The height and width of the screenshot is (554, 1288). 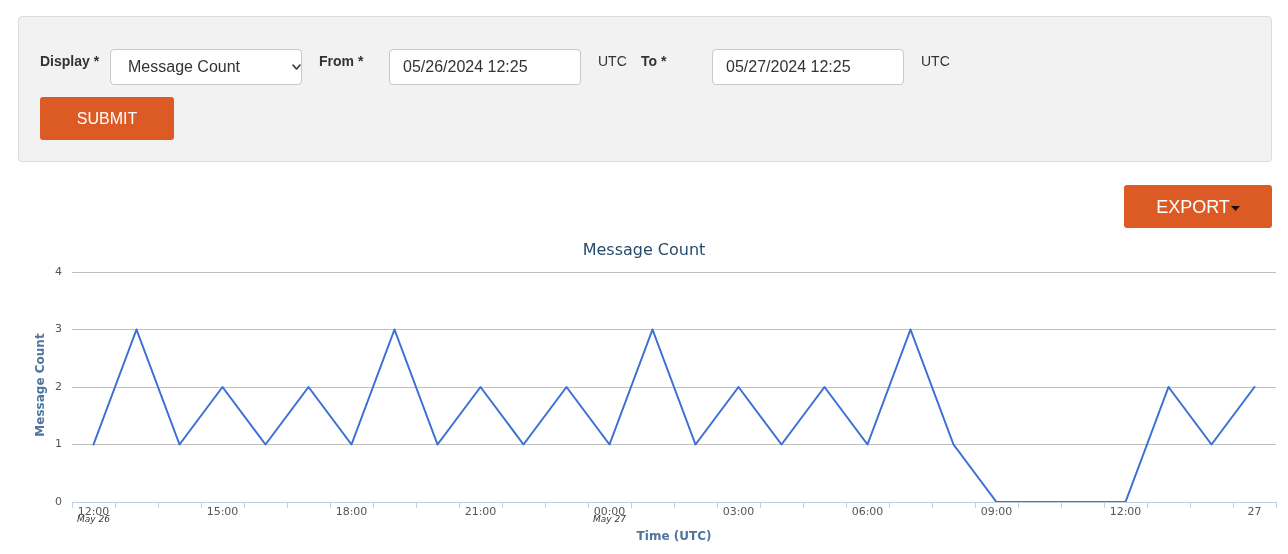 What do you see at coordinates (40, 385) in the screenshot?
I see `y-axis-title: Message Count` at bounding box center [40, 385].